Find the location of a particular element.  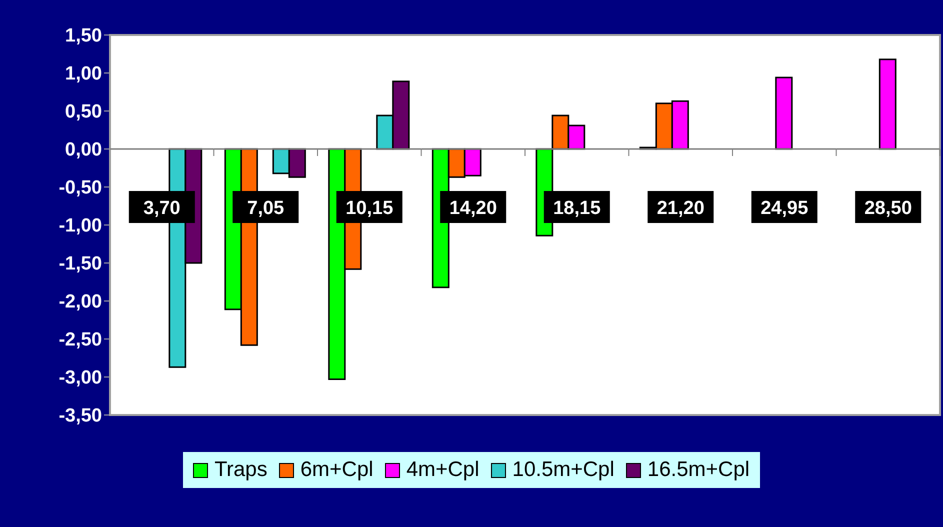

y-tick-label: -2,50 is located at coordinates (80, 340).